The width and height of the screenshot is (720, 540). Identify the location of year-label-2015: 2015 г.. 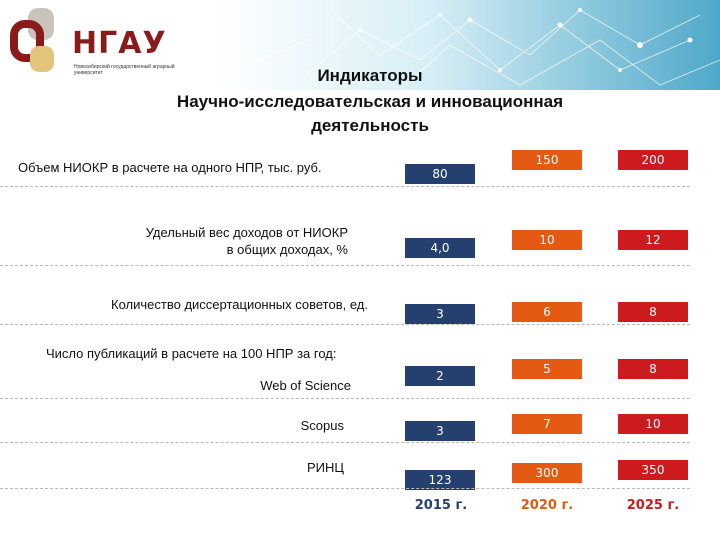
(441, 505).